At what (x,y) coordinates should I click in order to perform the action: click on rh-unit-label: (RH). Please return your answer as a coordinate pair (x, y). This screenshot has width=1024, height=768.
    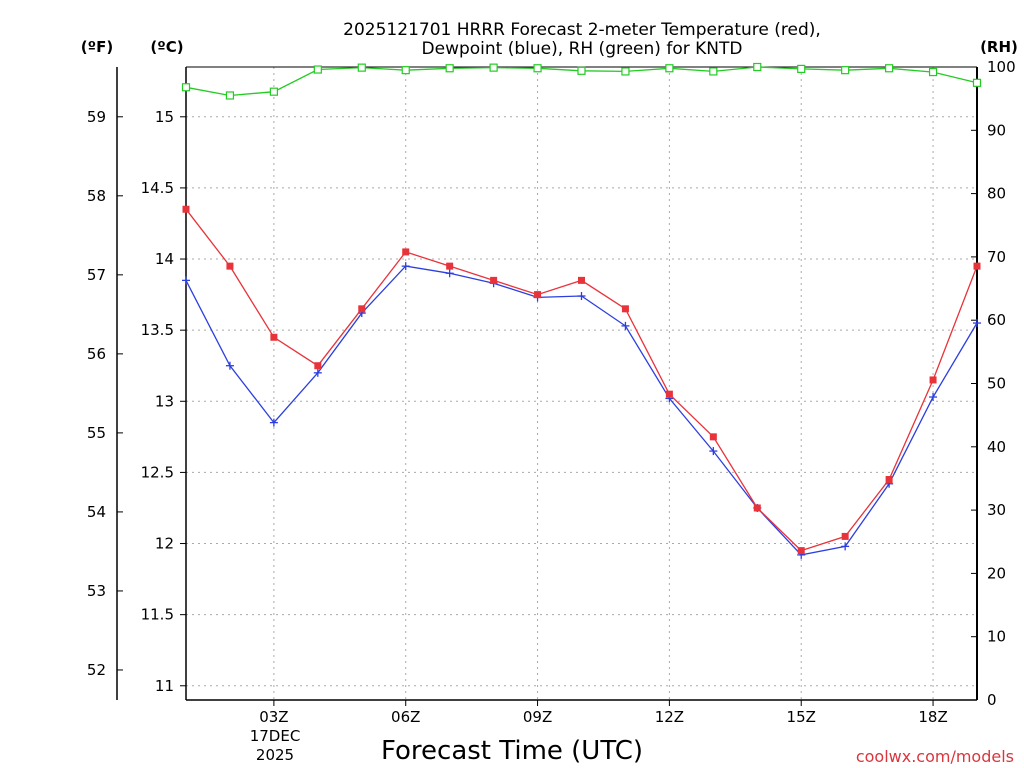
    Looking at the image, I should click on (999, 47).